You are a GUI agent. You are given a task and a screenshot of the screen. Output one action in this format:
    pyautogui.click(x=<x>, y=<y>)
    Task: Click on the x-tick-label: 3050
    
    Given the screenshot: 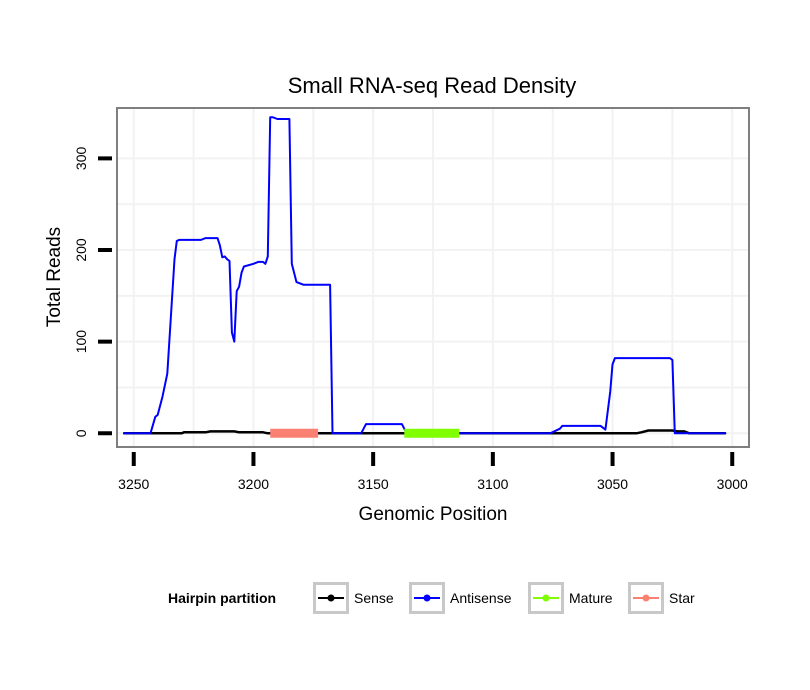 What is the action you would take?
    pyautogui.click(x=612, y=484)
    